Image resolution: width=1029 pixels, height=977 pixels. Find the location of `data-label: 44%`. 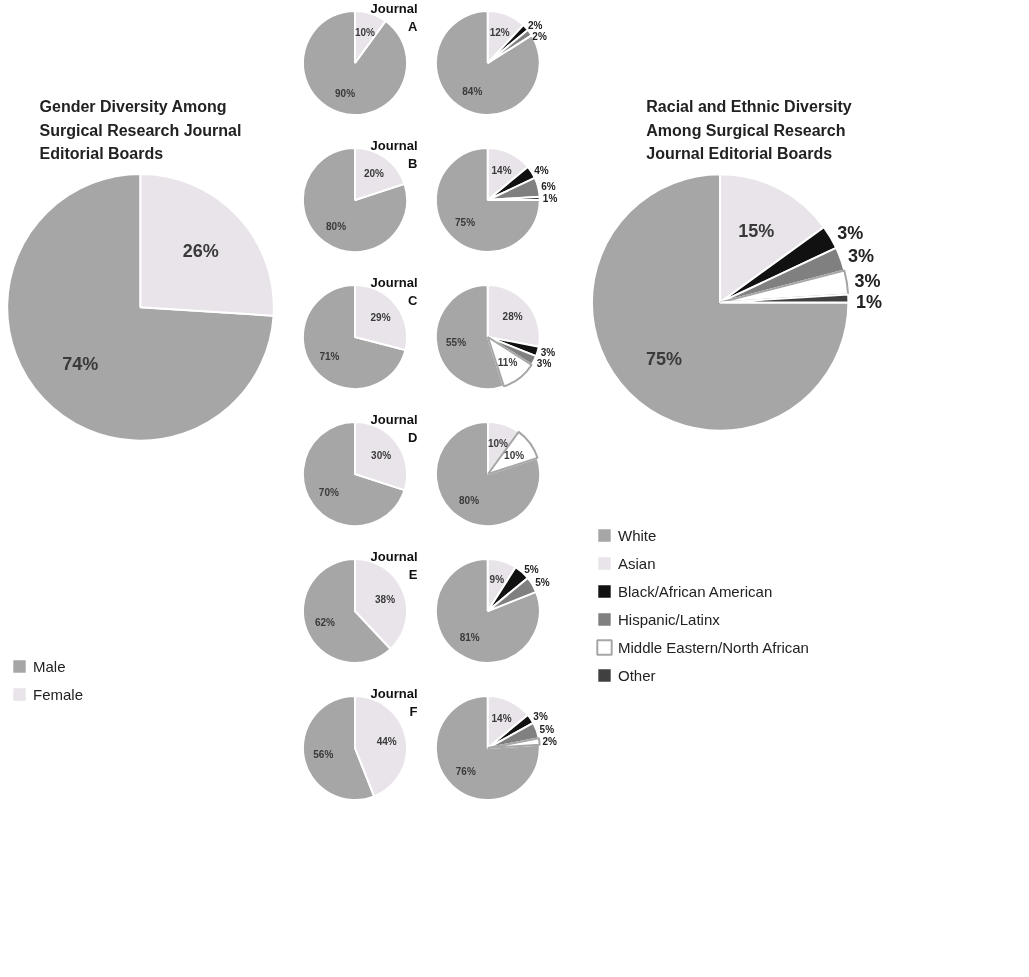

data-label: 44% is located at coordinates (386, 742).